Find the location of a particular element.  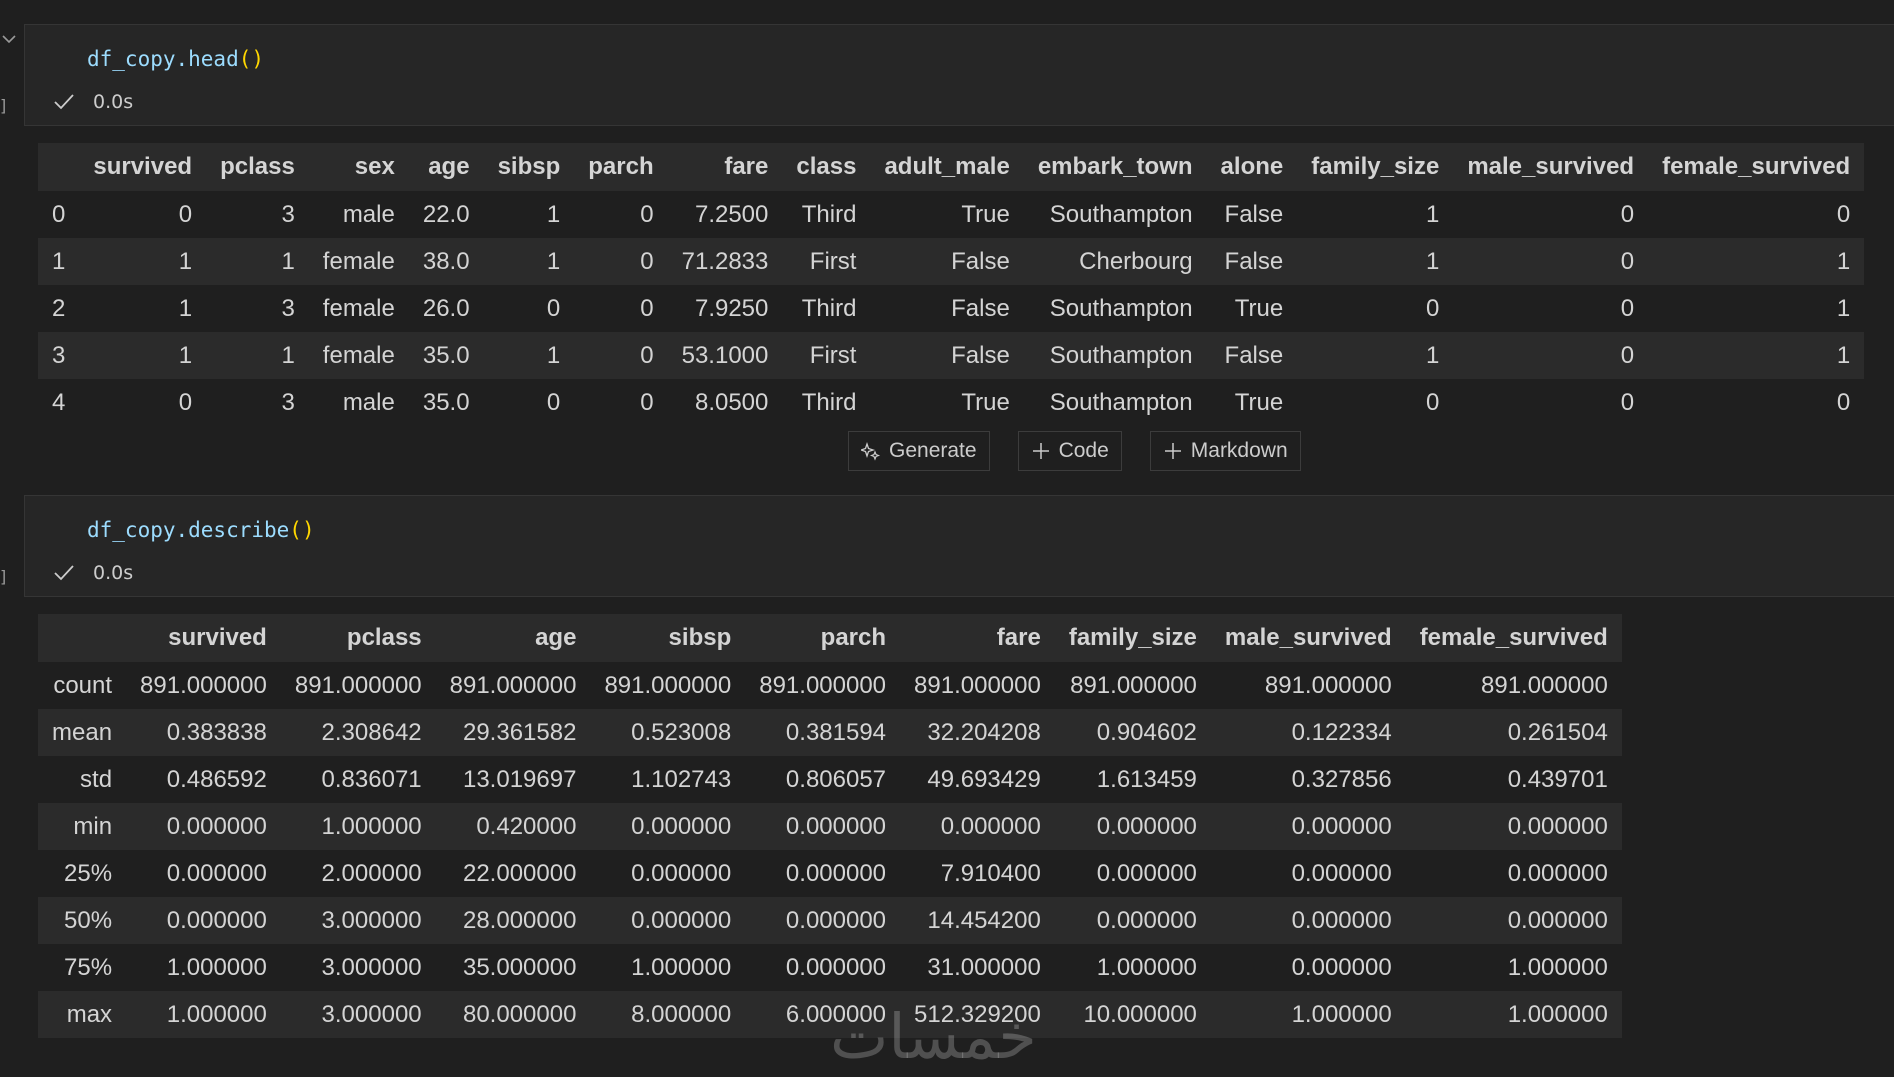

column-header: fare is located at coordinates (977, 638).